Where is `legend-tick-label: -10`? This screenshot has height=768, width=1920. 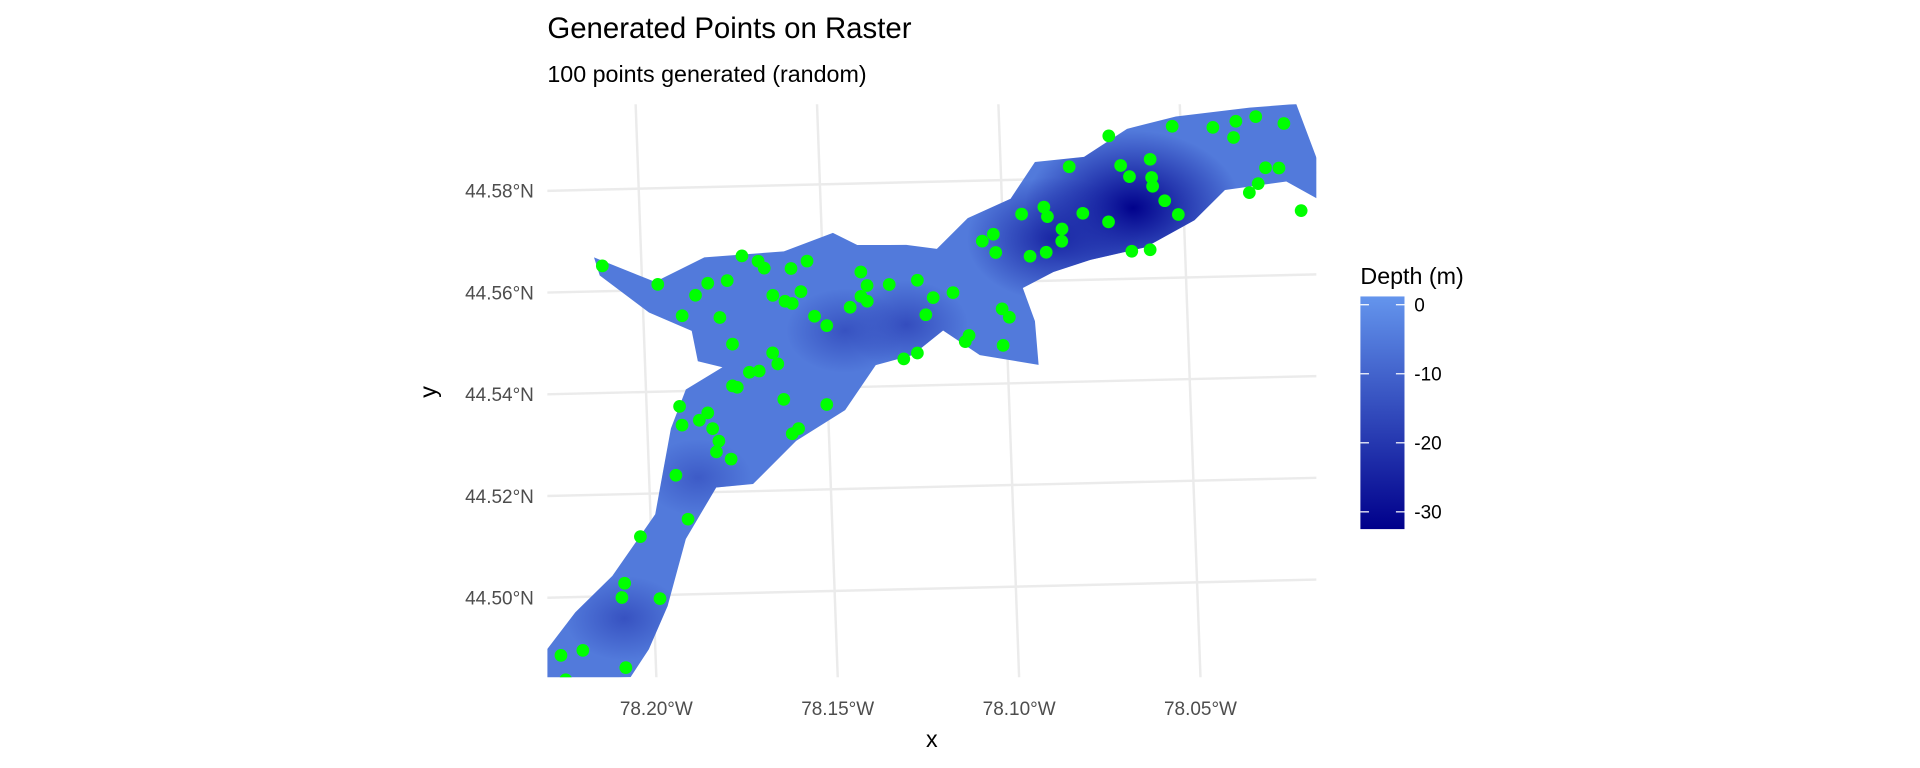 legend-tick-label: -10 is located at coordinates (1427, 374).